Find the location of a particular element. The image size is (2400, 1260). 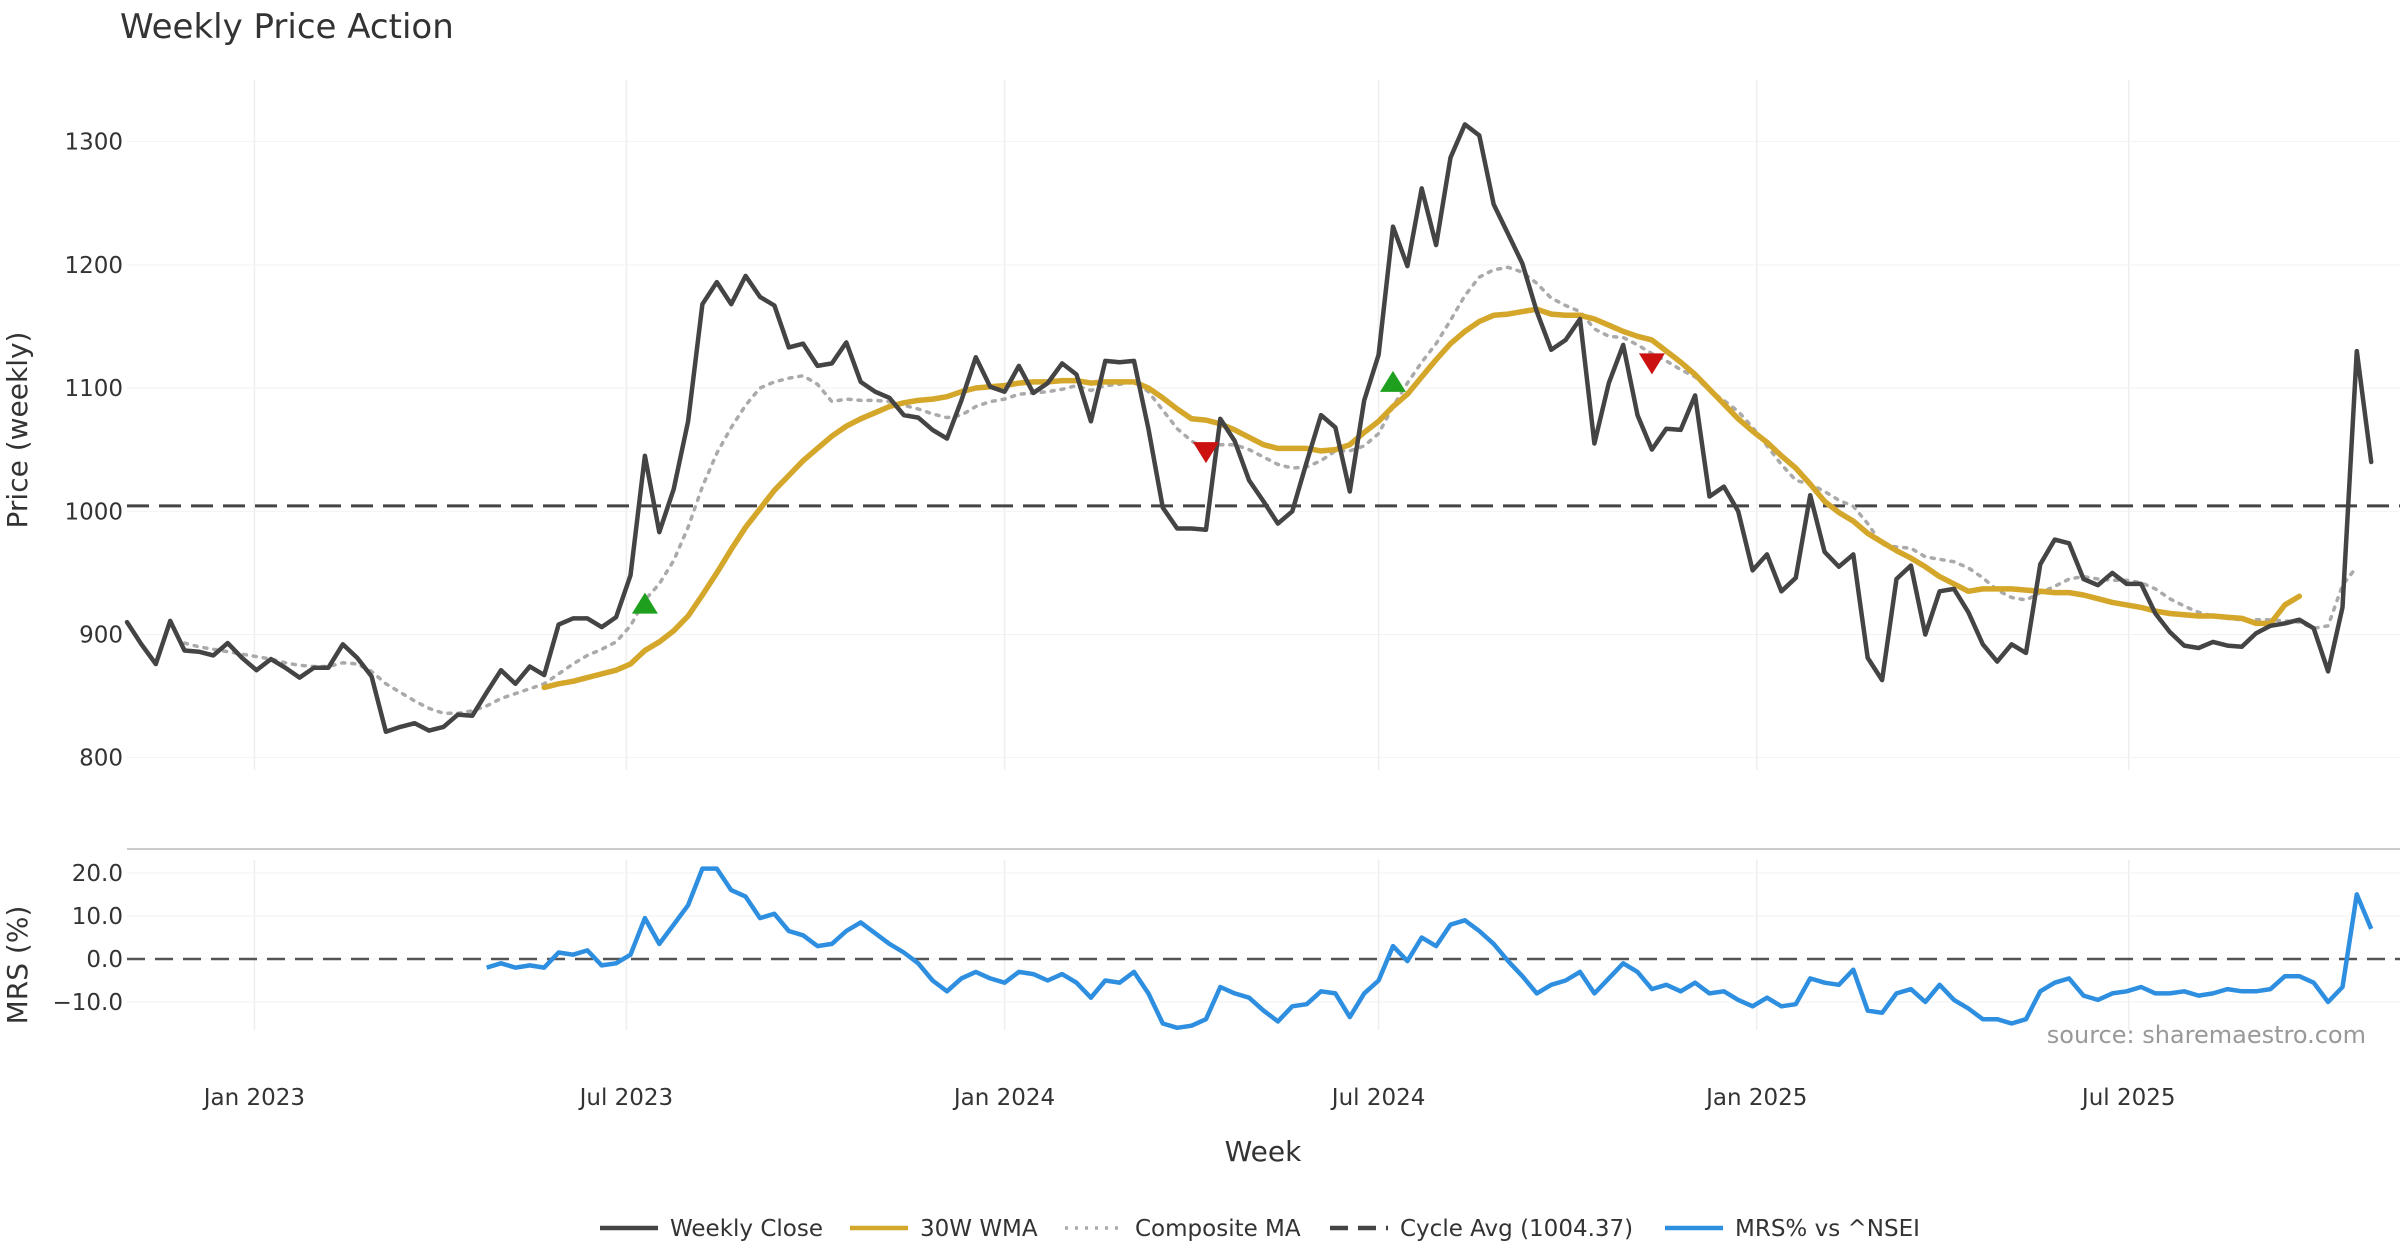

legend-item: 30W WMA is located at coordinates (944, 1229).